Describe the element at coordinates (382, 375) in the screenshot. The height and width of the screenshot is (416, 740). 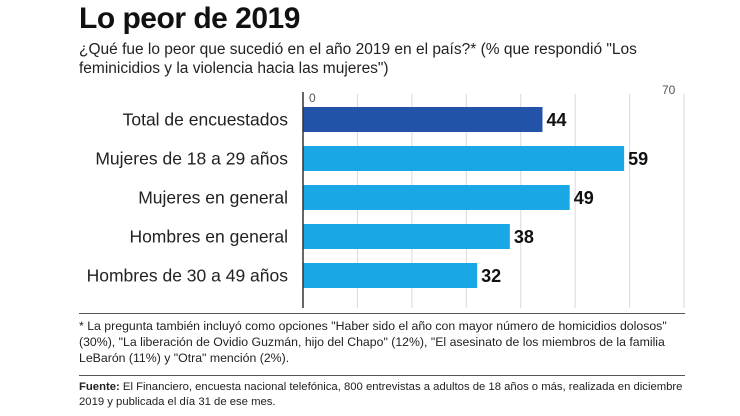
I see `divider-bottom` at that location.